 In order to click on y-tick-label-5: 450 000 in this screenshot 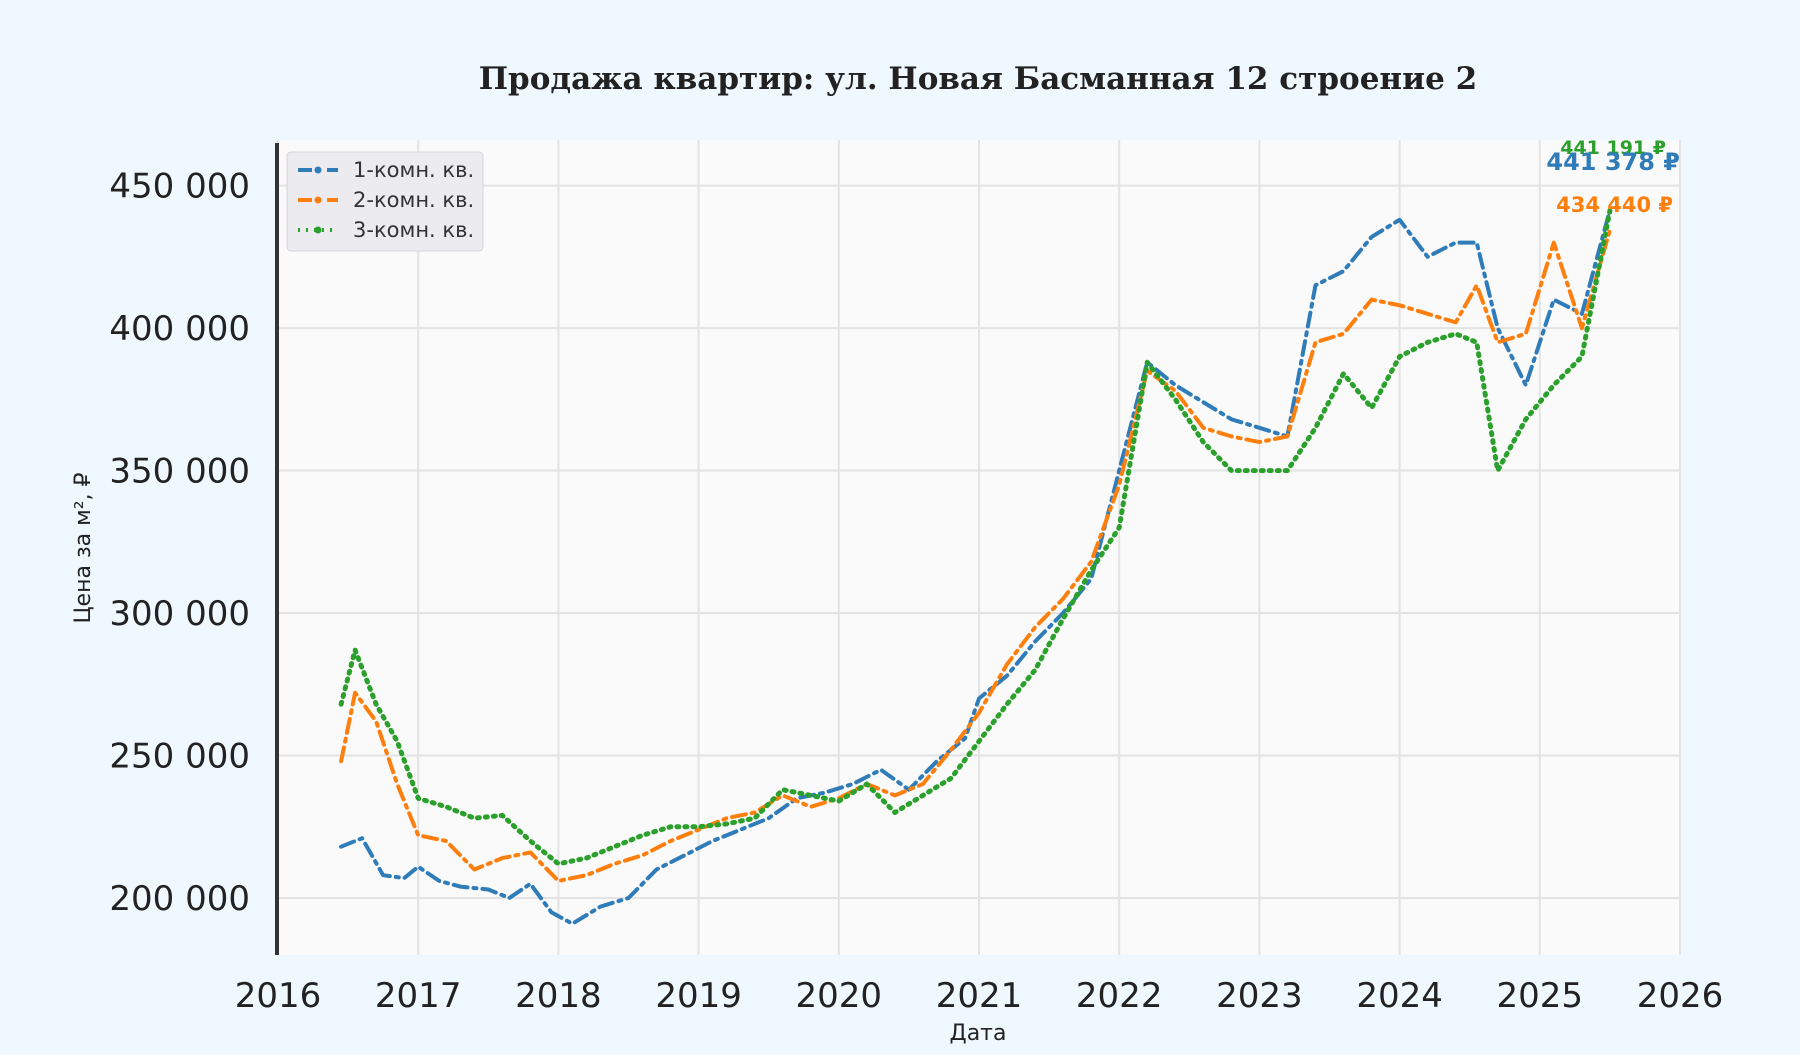, I will do `click(179, 187)`.